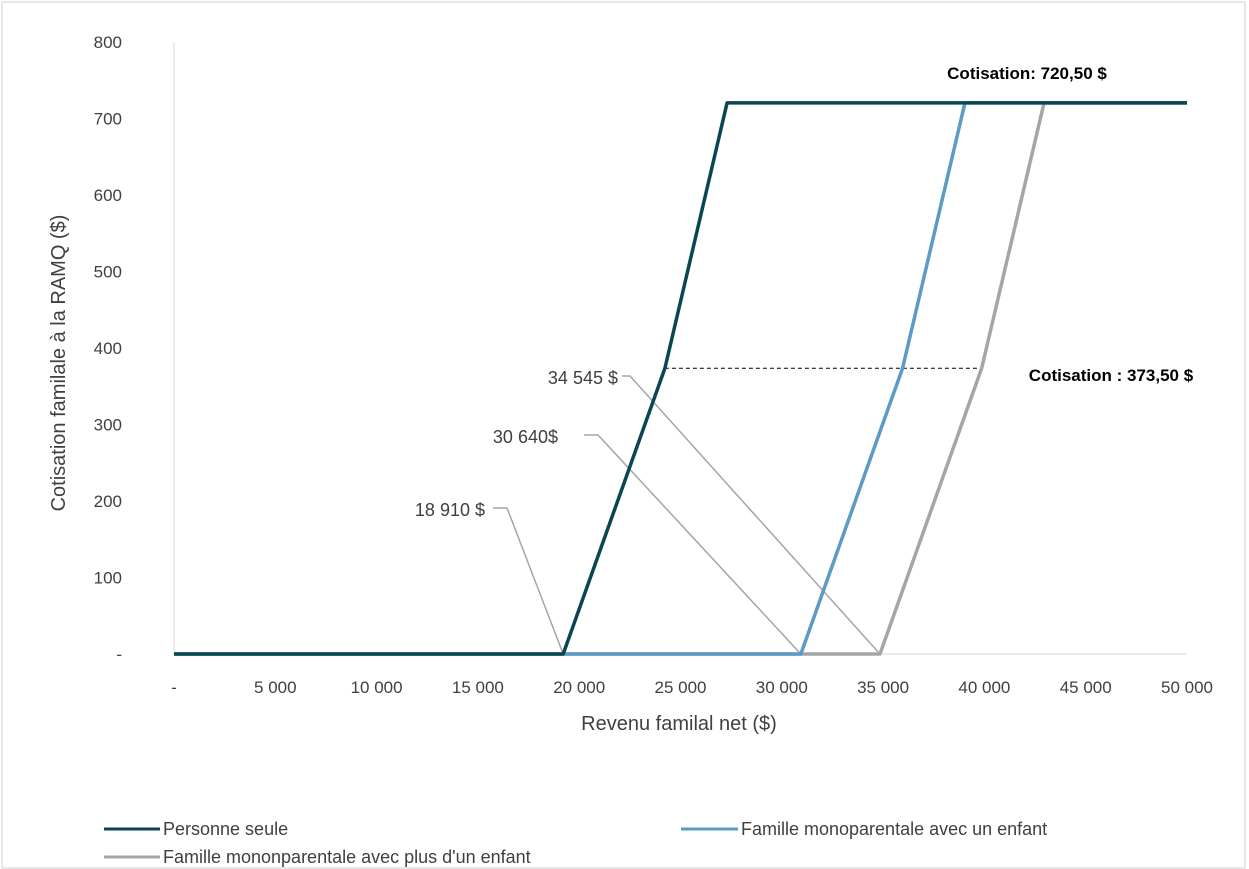 Image resolution: width=1249 pixels, height=869 pixels. I want to click on legend-item-personne-seule: Personne seule, so click(196, 829).